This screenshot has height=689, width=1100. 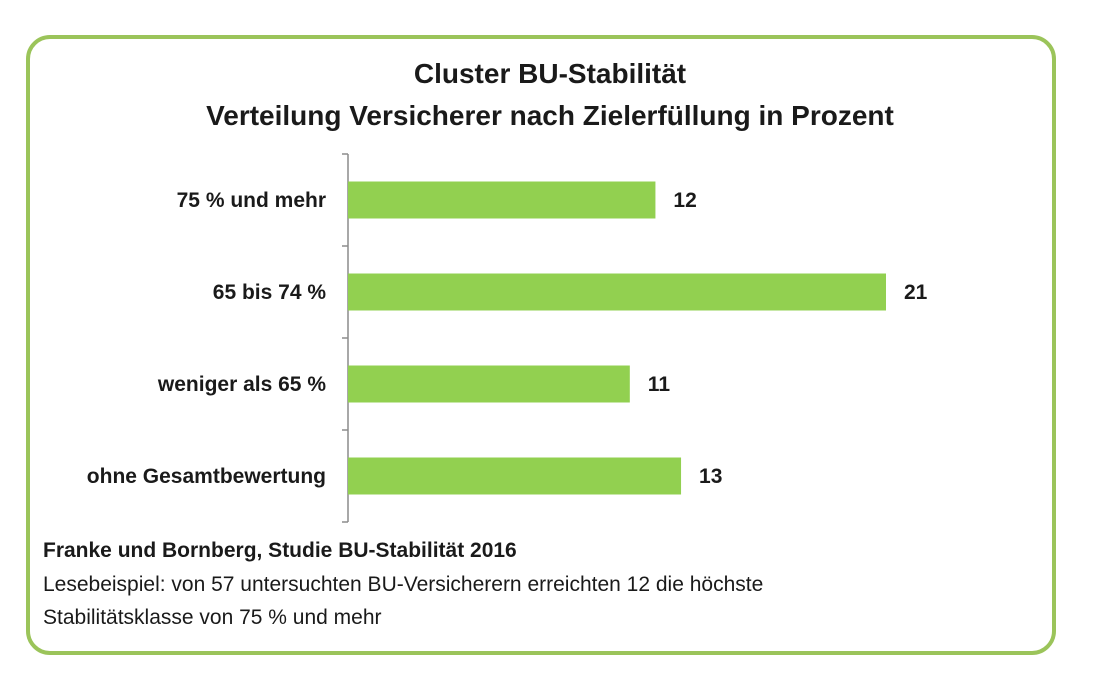 What do you see at coordinates (241, 384) in the screenshot?
I see `category-label: weniger als 65 %` at bounding box center [241, 384].